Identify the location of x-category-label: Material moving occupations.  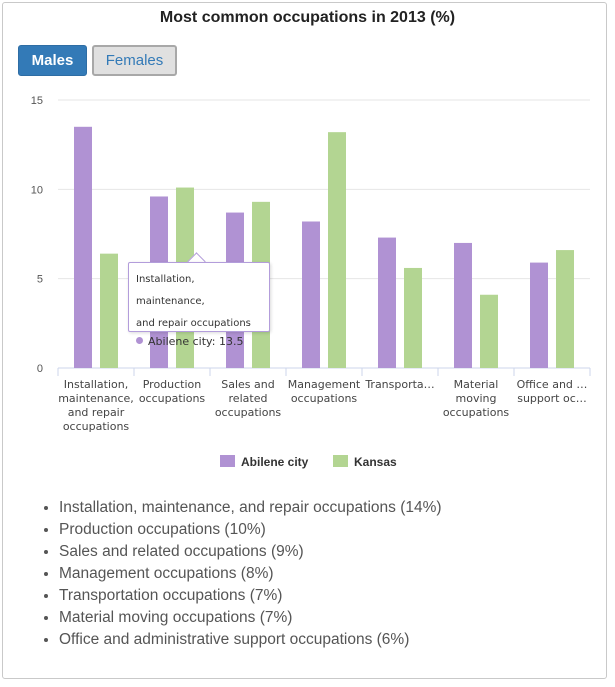
(476, 398).